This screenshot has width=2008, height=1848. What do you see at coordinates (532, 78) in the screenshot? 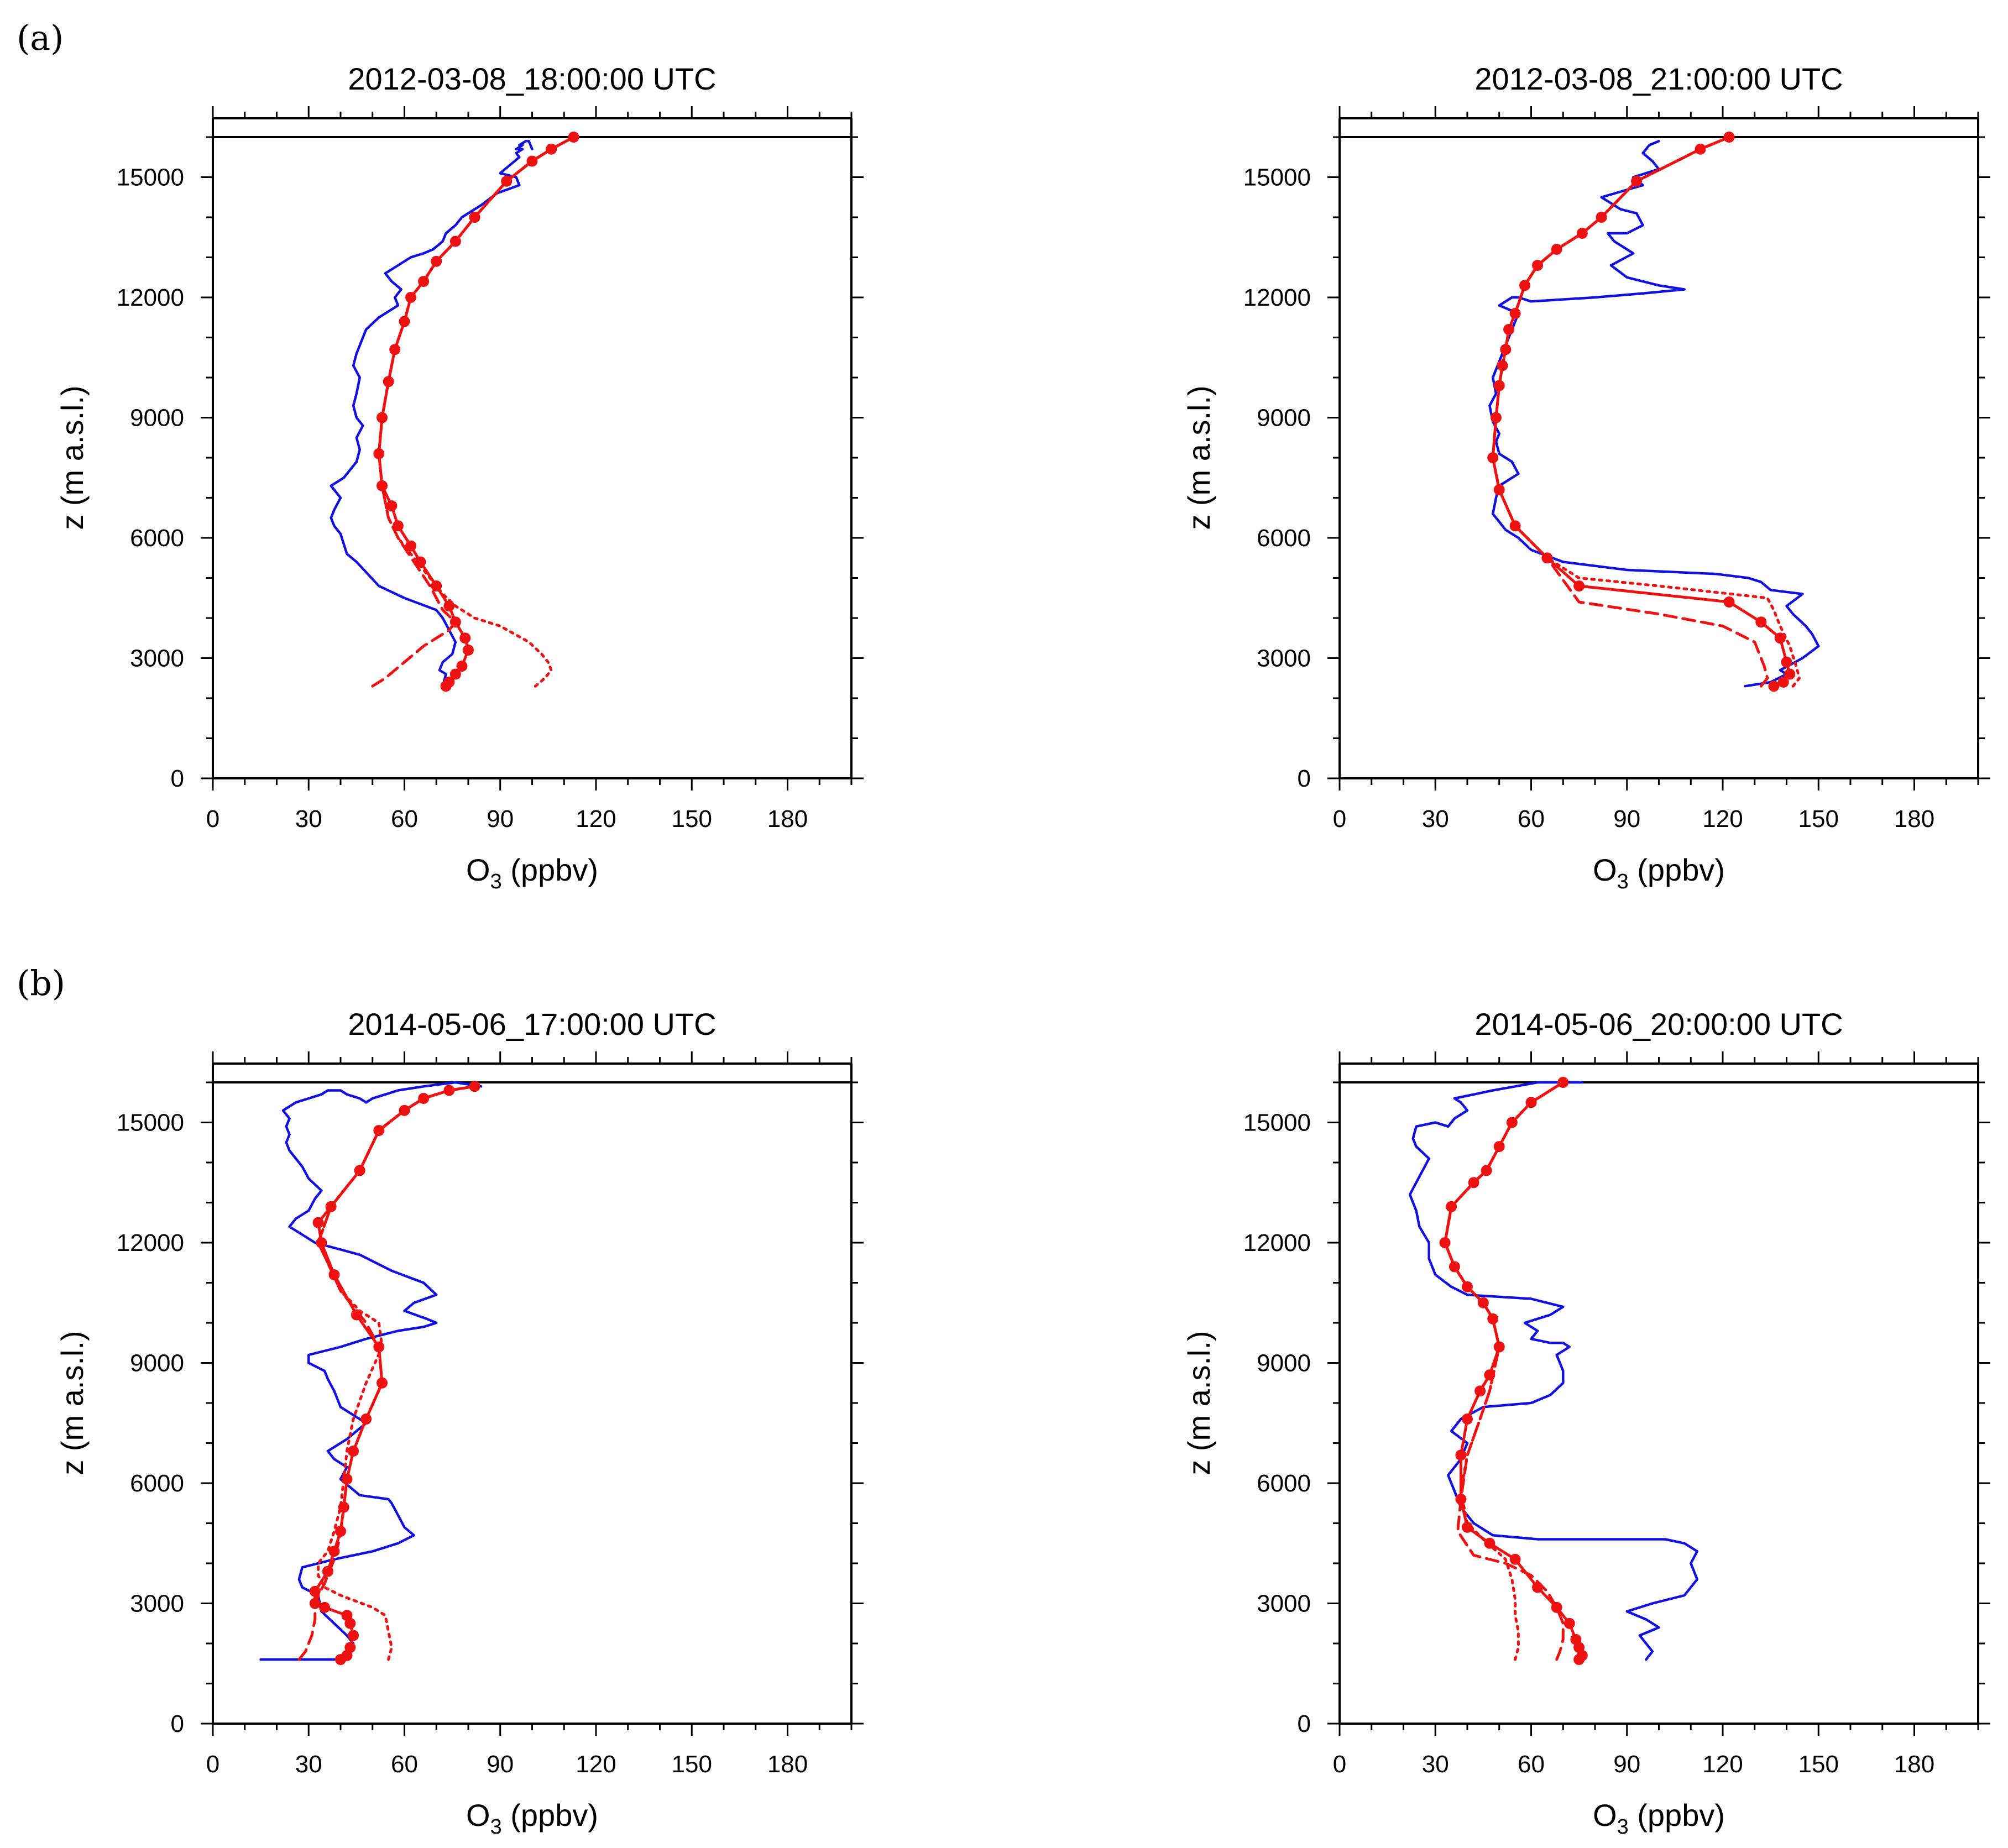
I see `plot-title: 2012-03-08_18:00:00 UTC` at bounding box center [532, 78].